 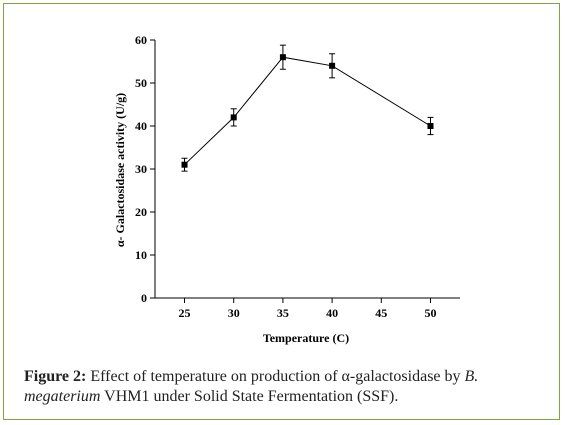 What do you see at coordinates (185, 313) in the screenshot?
I see `x-tick-label: 25` at bounding box center [185, 313].